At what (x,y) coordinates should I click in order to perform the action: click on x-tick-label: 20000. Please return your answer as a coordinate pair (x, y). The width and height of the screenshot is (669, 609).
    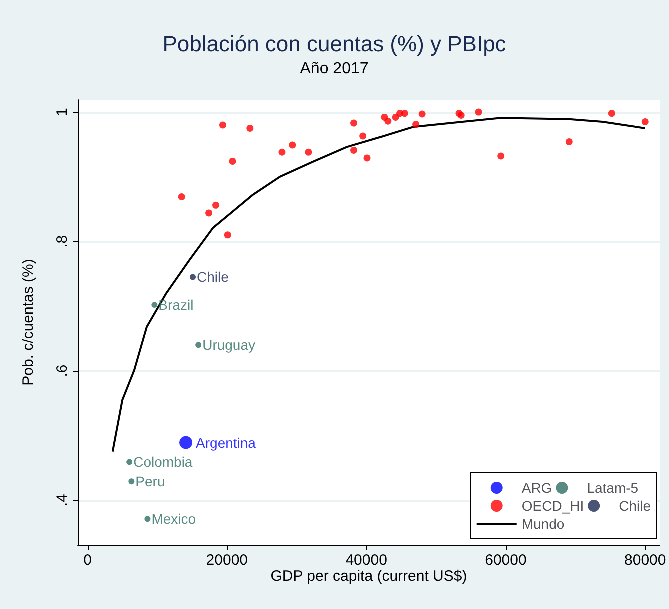
    Looking at the image, I should click on (227, 560).